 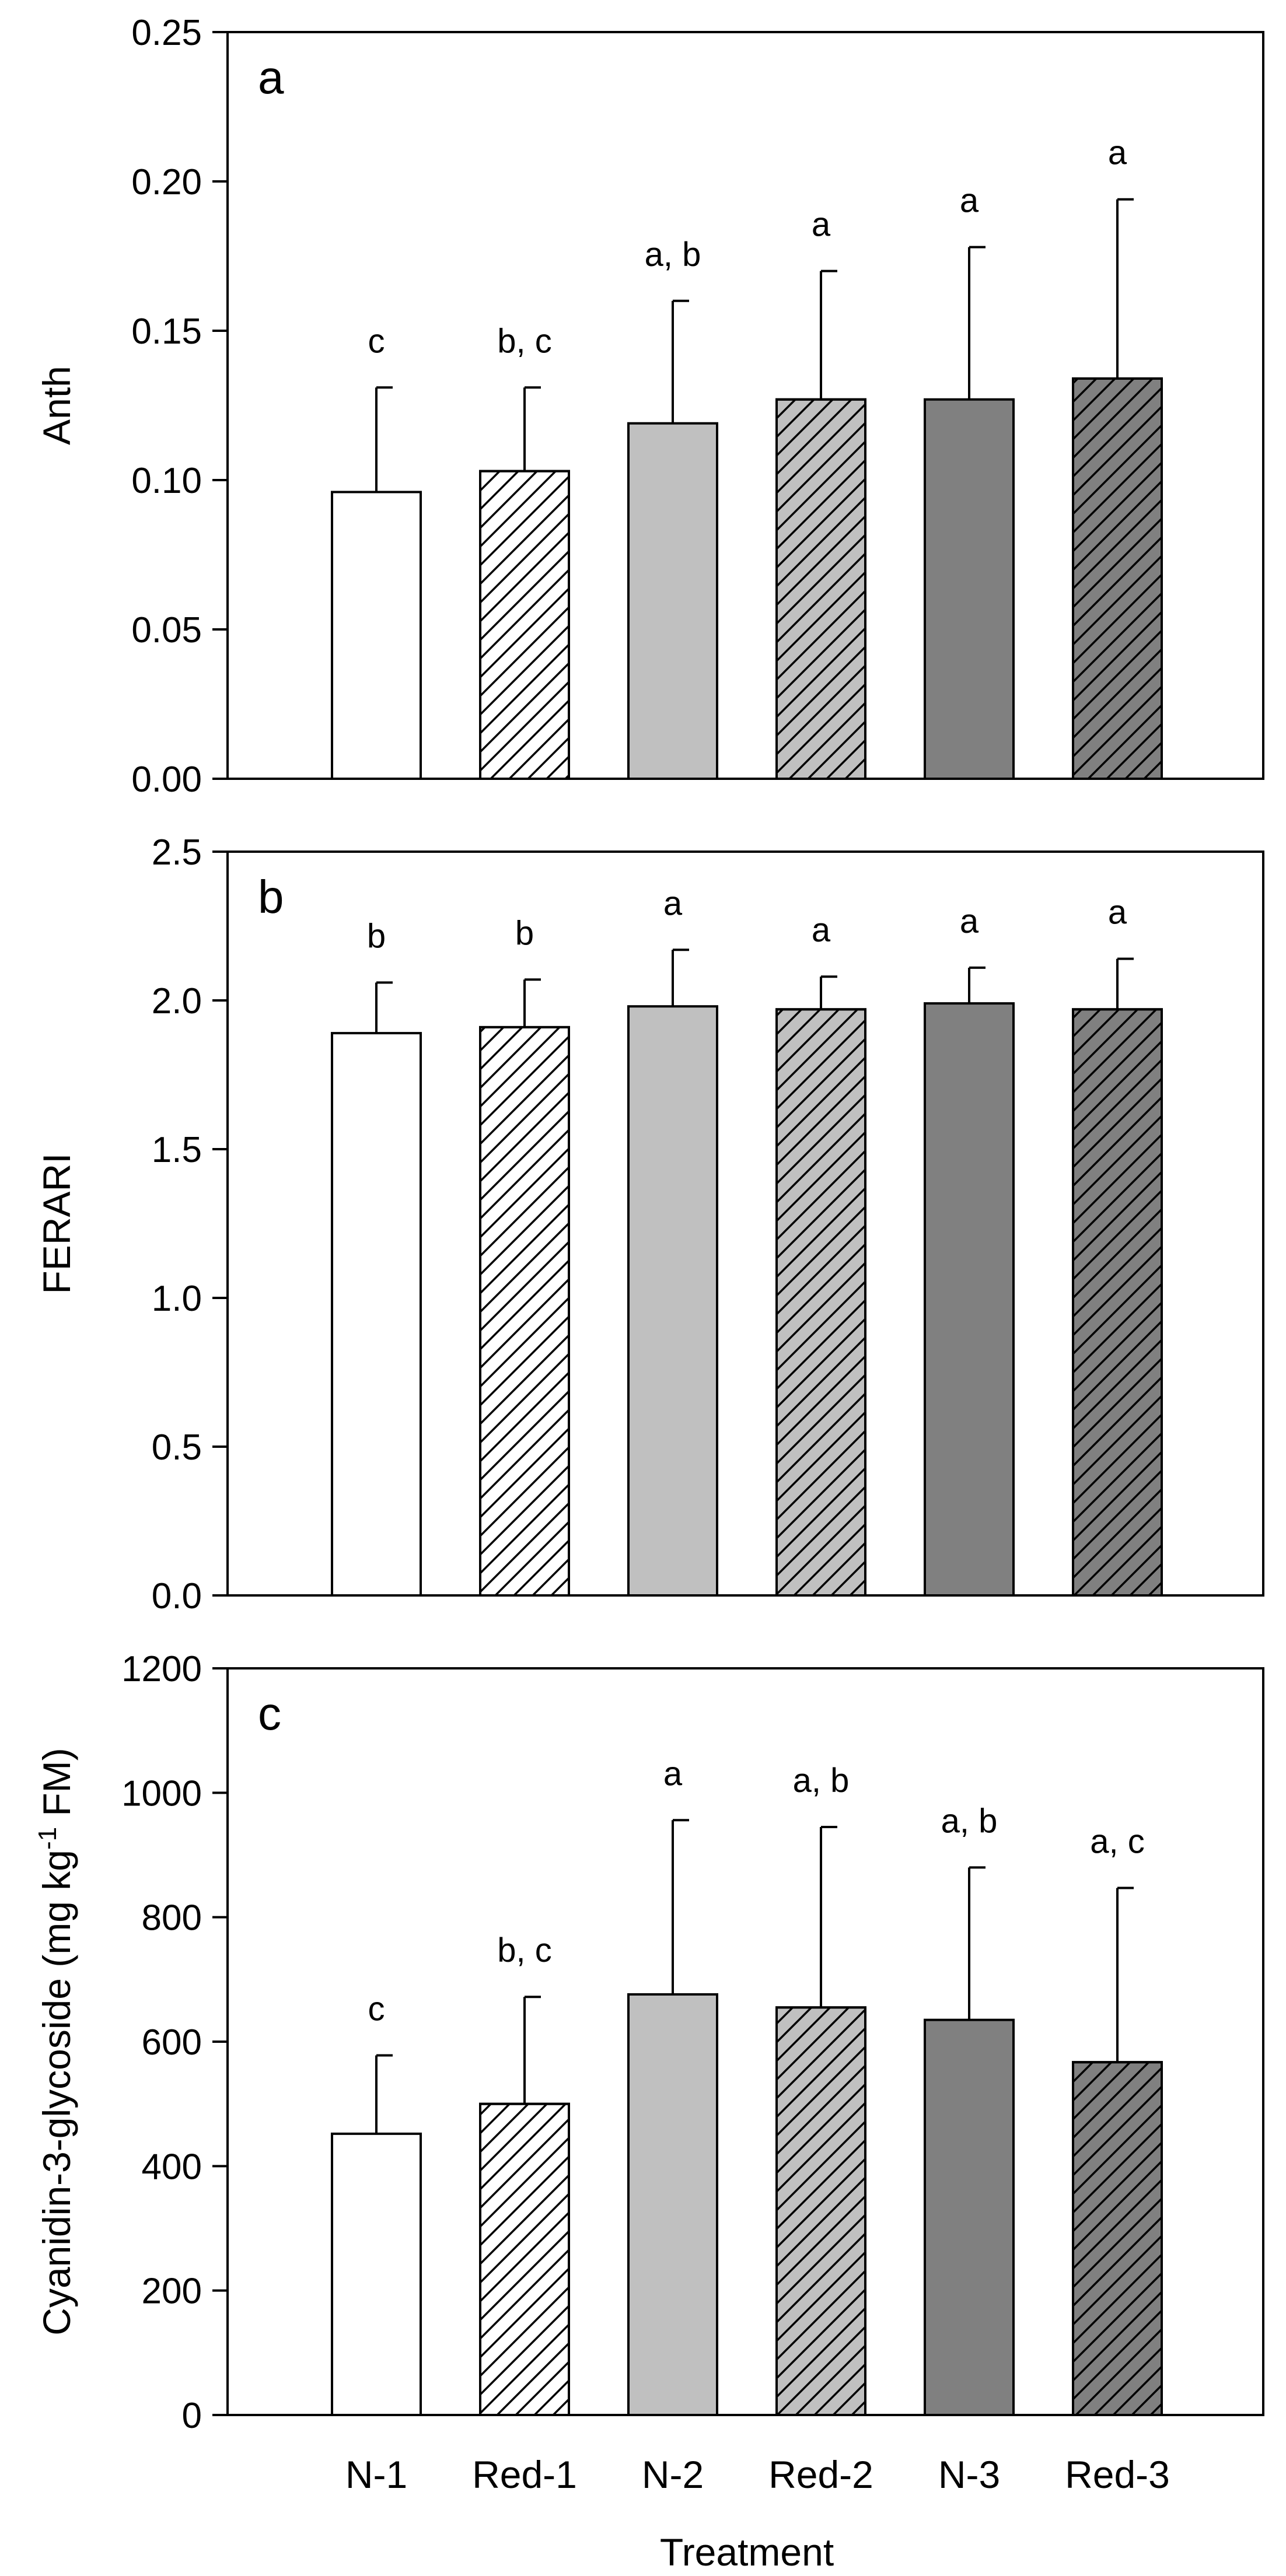 What do you see at coordinates (524, 2474) in the screenshot?
I see `x-tick-label: Red-1` at bounding box center [524, 2474].